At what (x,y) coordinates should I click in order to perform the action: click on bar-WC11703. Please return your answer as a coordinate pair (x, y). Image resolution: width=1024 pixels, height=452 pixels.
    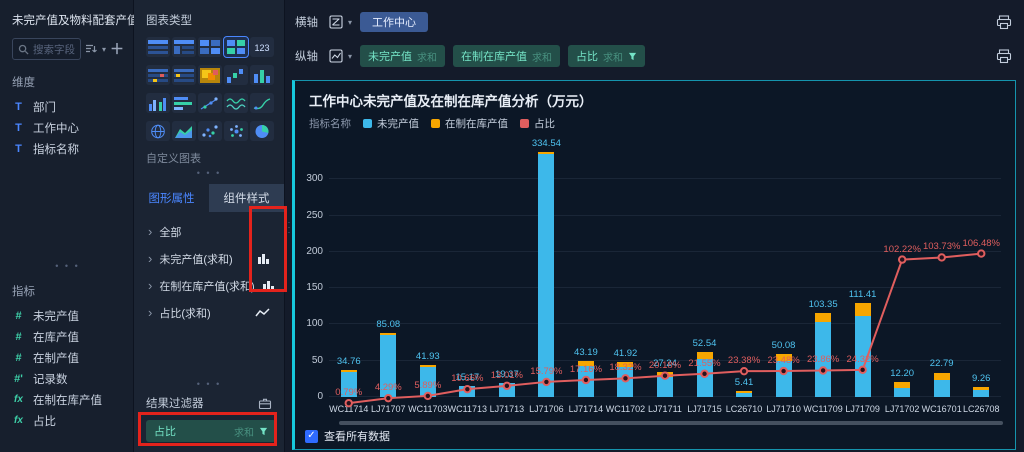
    Looking at the image, I should click on (427, 380).